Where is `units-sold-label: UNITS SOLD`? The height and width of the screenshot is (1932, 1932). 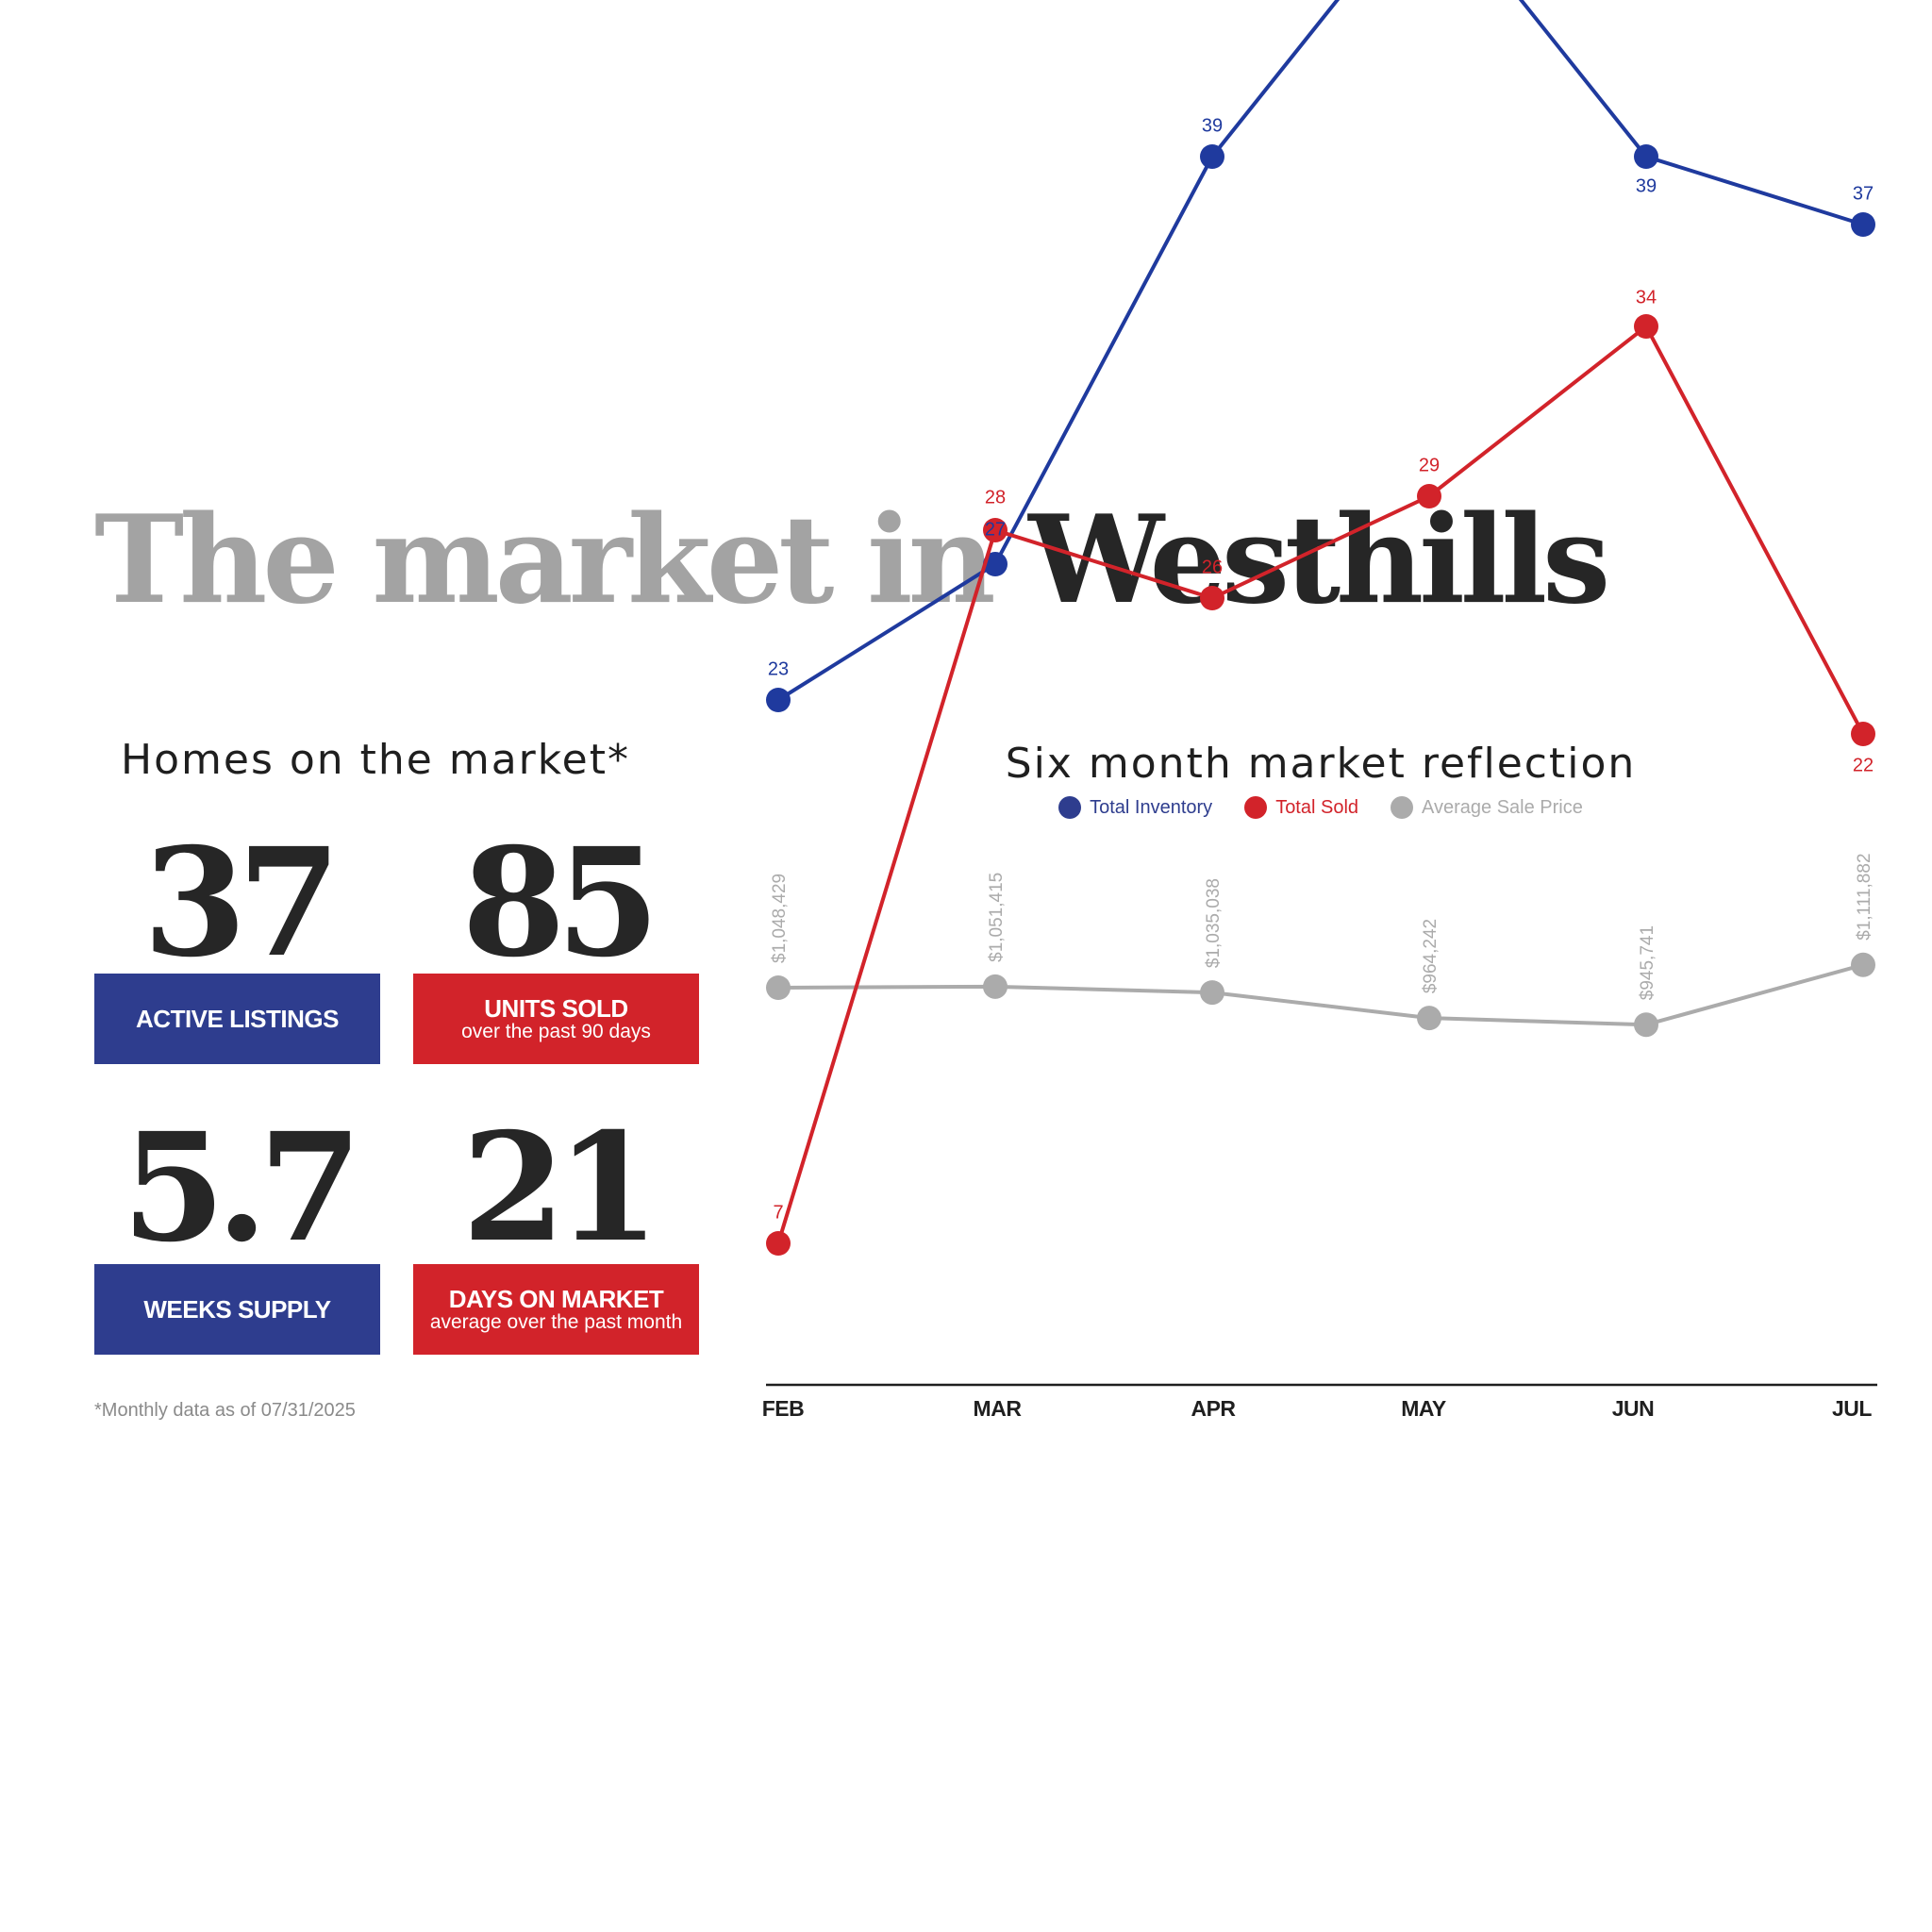
units-sold-label: UNITS SOLD is located at coordinates (556, 1008).